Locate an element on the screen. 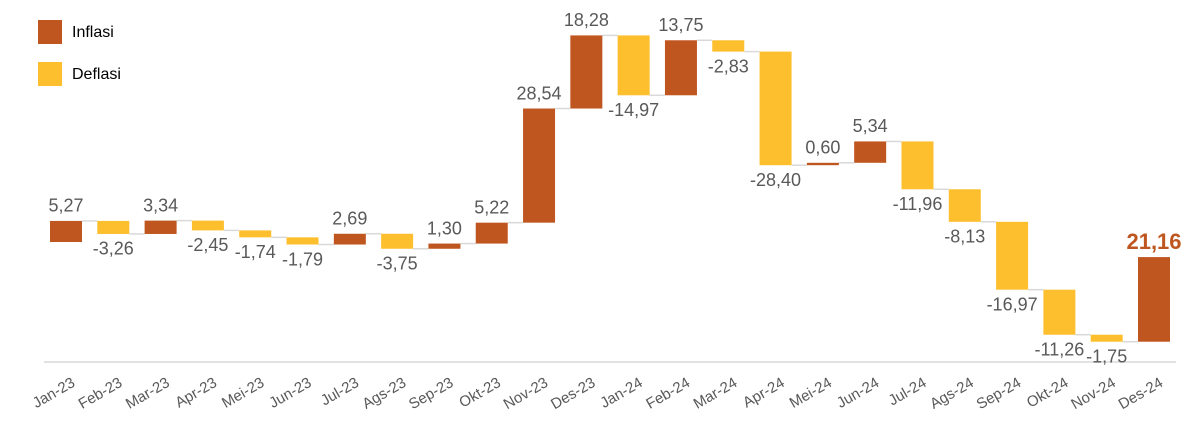 This screenshot has width=1189, height=436. x-tick-label: Mei-24 is located at coordinates (811, 393).